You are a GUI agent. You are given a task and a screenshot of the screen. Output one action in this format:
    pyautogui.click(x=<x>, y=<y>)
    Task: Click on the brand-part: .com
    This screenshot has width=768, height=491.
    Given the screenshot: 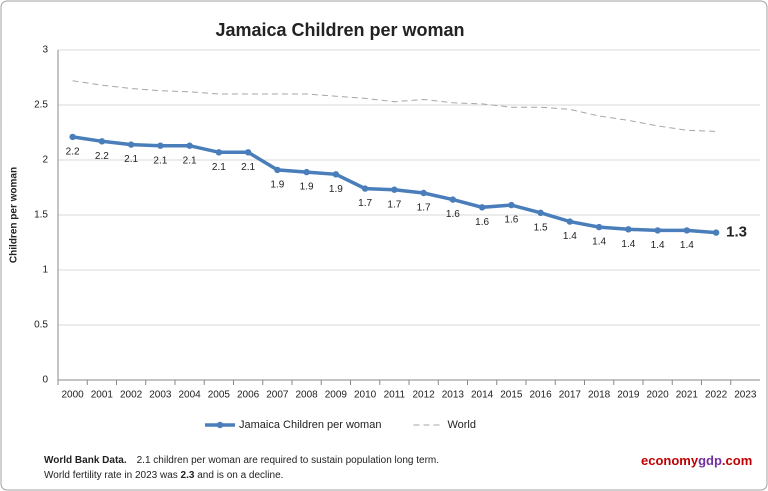 What is the action you would take?
    pyautogui.click(x=737, y=460)
    